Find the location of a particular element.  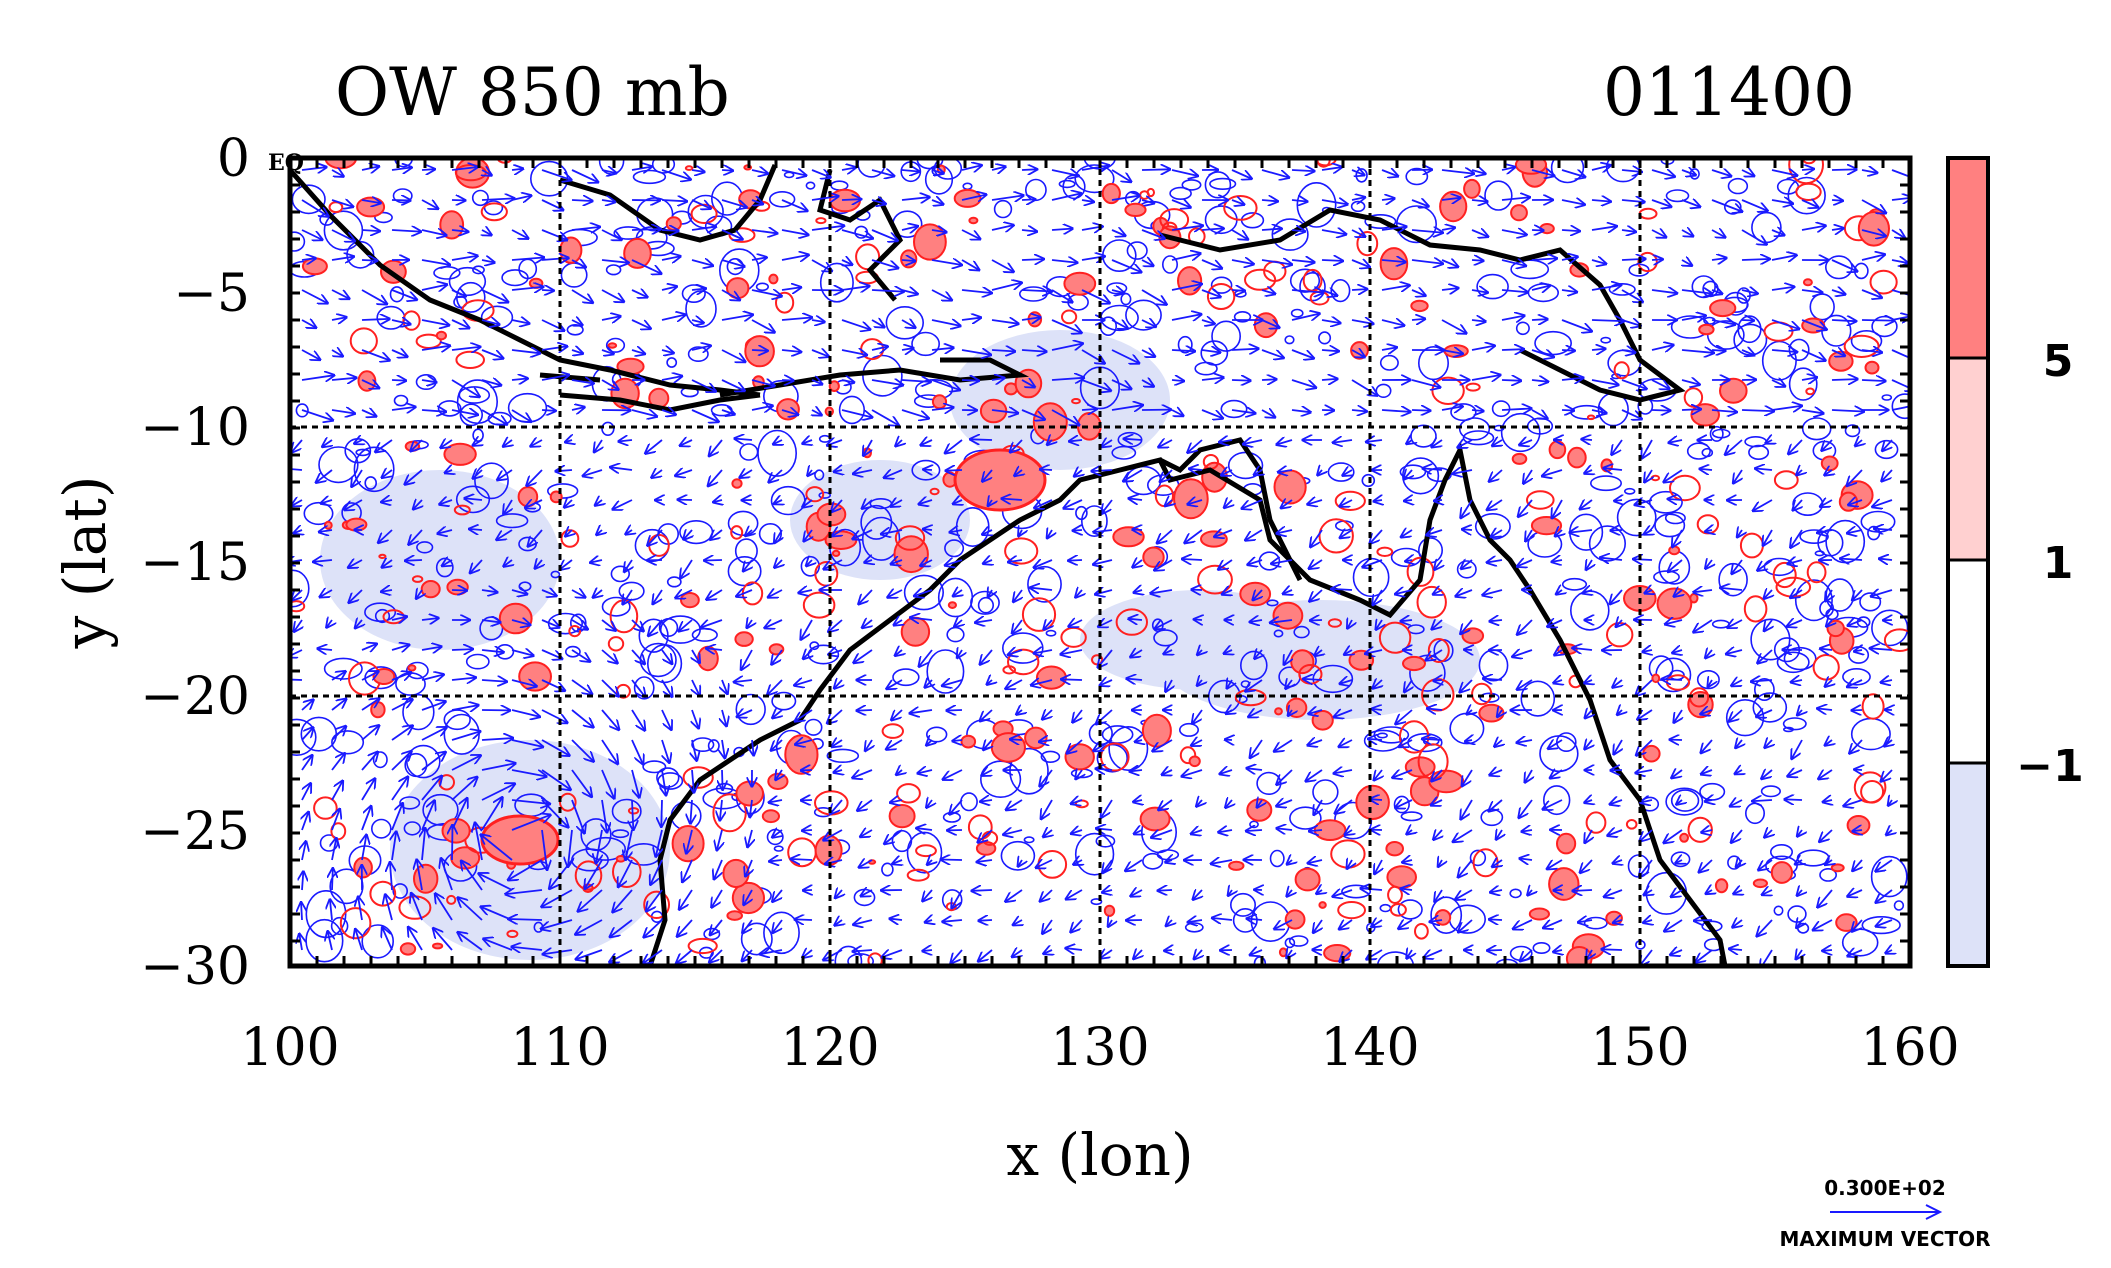

colorbar-neutral is located at coordinates (1968, 661).